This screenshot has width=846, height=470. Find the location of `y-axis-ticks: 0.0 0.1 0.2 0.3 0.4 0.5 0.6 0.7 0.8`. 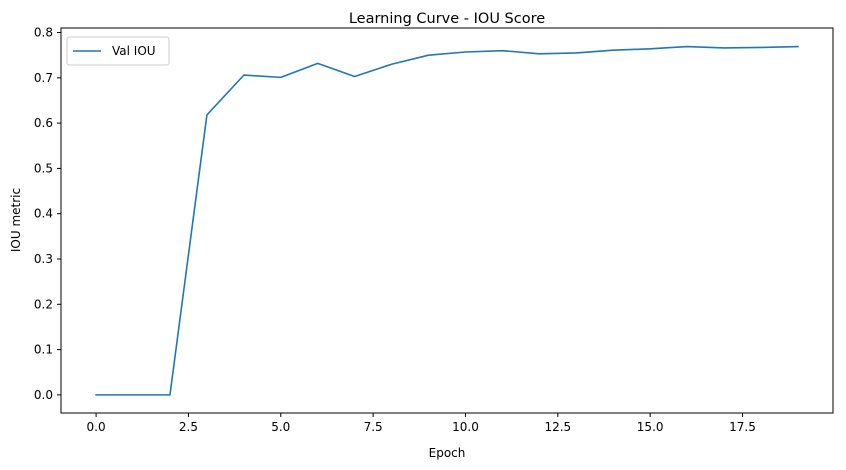

y-axis-ticks: 0.0 0.1 0.2 0.3 0.4 0.5 0.6 0.7 0.8 is located at coordinates (47, 214).